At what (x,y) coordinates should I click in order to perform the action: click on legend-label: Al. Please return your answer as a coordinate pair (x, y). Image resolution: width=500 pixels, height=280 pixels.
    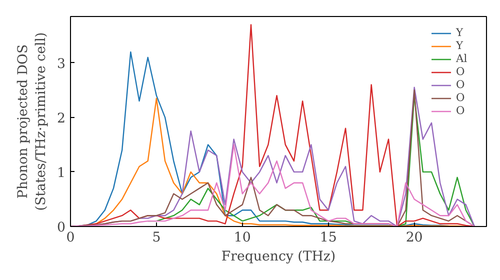
    Looking at the image, I should click on (462, 58).